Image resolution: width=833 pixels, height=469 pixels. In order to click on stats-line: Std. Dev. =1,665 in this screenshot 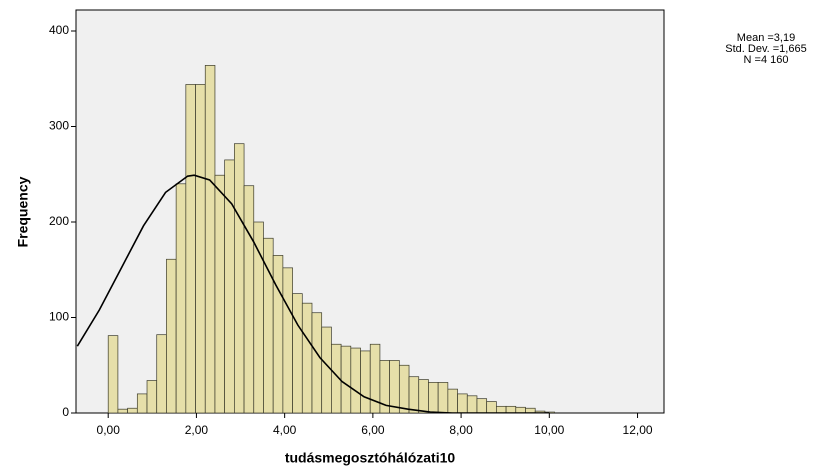, I will do `click(765, 49)`.